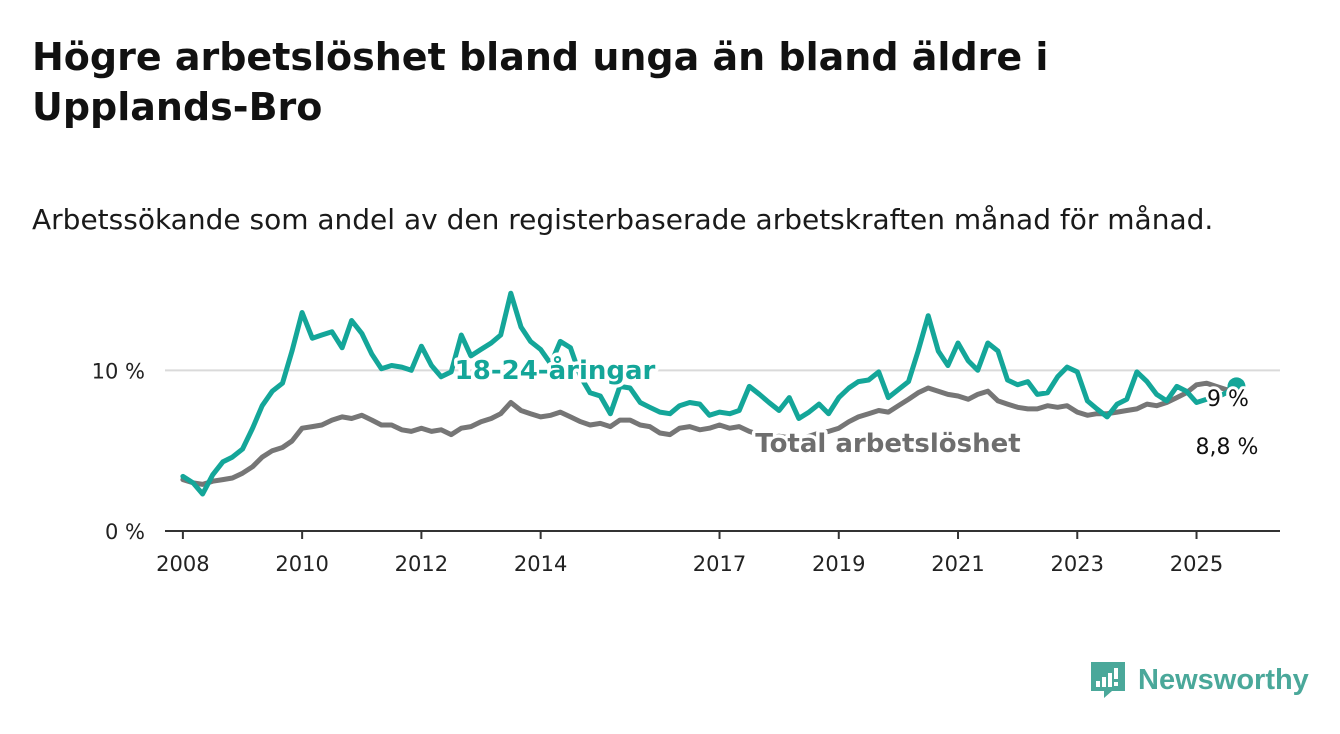 The width and height of the screenshot is (1340, 734). I want to click on end-label-total-halo: 8,8 %, so click(1227, 447).